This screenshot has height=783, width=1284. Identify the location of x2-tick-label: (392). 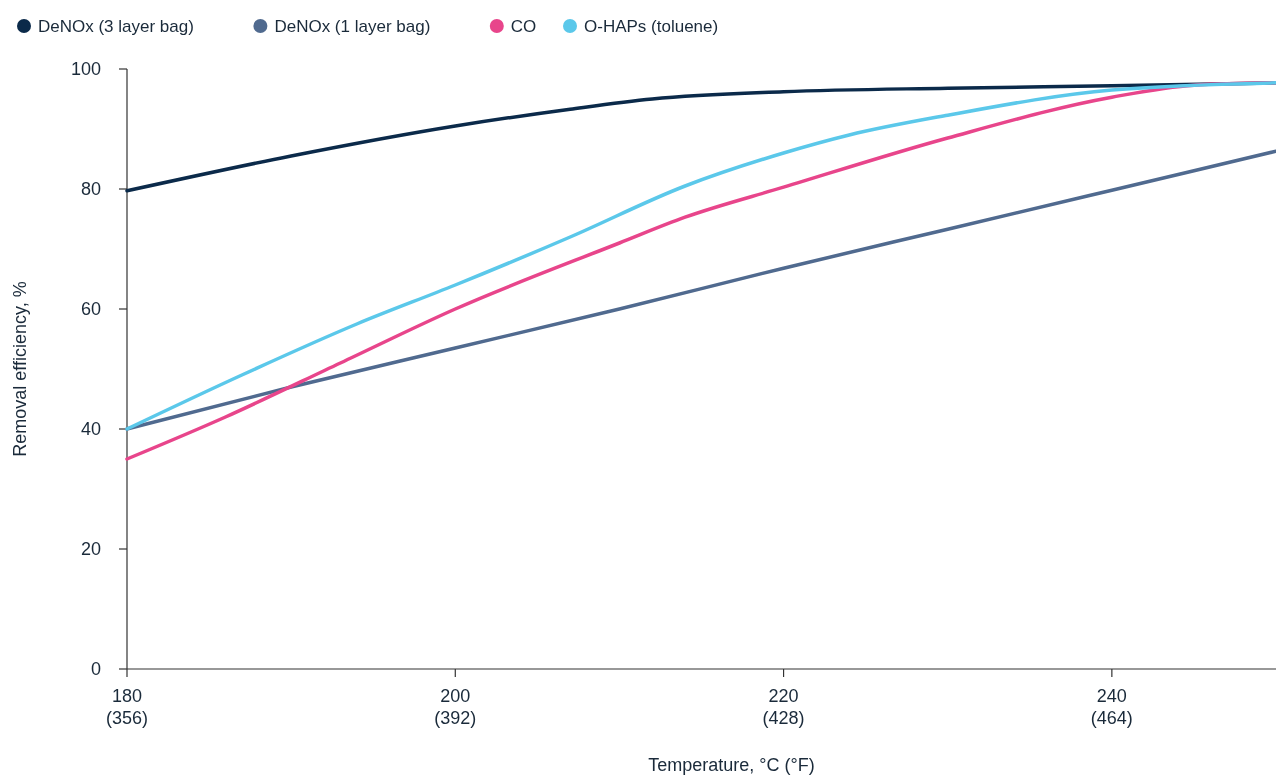
(455, 718).